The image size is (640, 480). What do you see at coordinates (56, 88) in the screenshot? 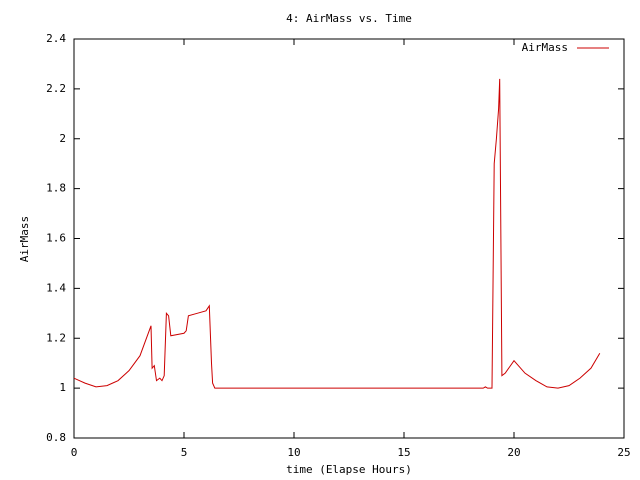
I see `y-tick-label: 2.2` at bounding box center [56, 88].